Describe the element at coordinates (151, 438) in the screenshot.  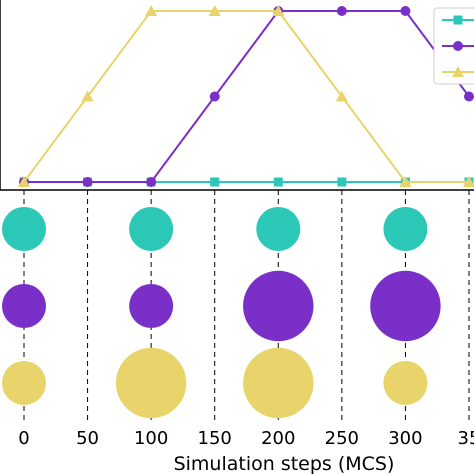
I see `x-tick-label-2: 100` at that location.